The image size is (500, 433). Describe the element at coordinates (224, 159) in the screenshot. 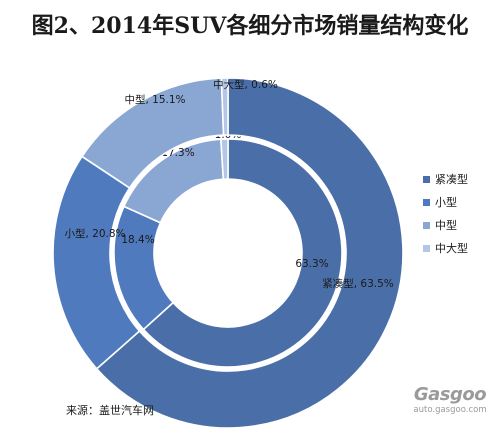

I see `inner-ring-slice-large` at that location.